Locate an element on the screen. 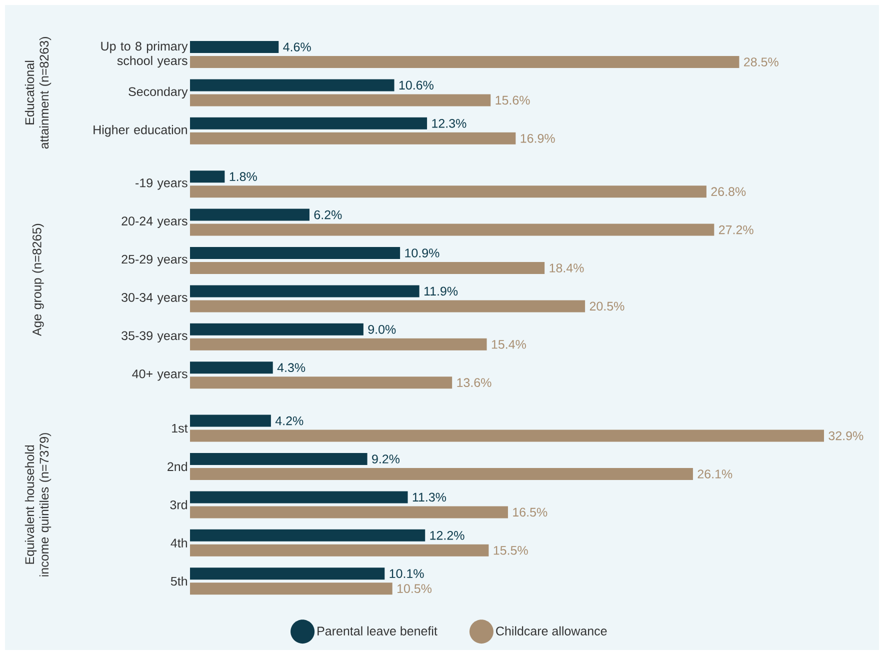 Image resolution: width=884 pixels, height=655 pixels. data-label: 9.0% is located at coordinates (382, 329).